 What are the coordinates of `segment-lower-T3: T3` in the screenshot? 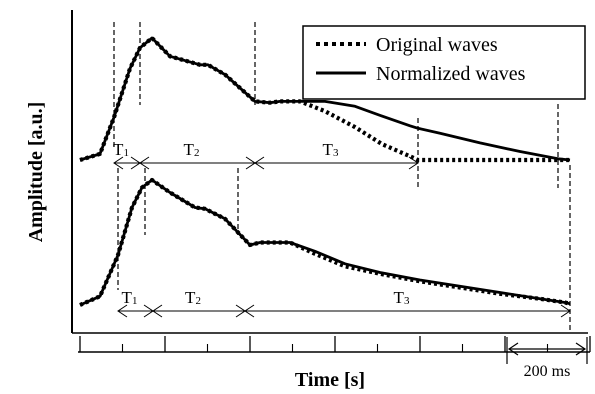 It's located at (407, 303).